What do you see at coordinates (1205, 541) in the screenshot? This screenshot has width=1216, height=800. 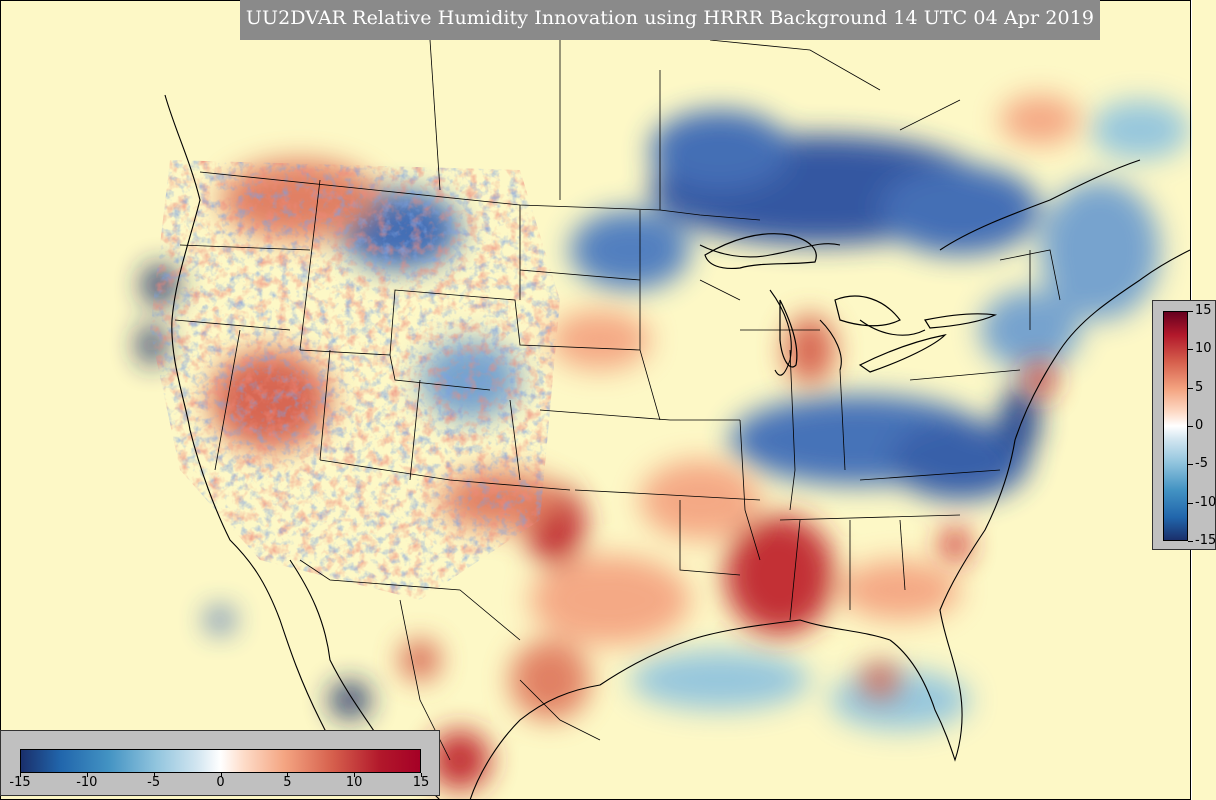 I see `vertical-colorbar-tick-label: -15` at bounding box center [1205, 541].